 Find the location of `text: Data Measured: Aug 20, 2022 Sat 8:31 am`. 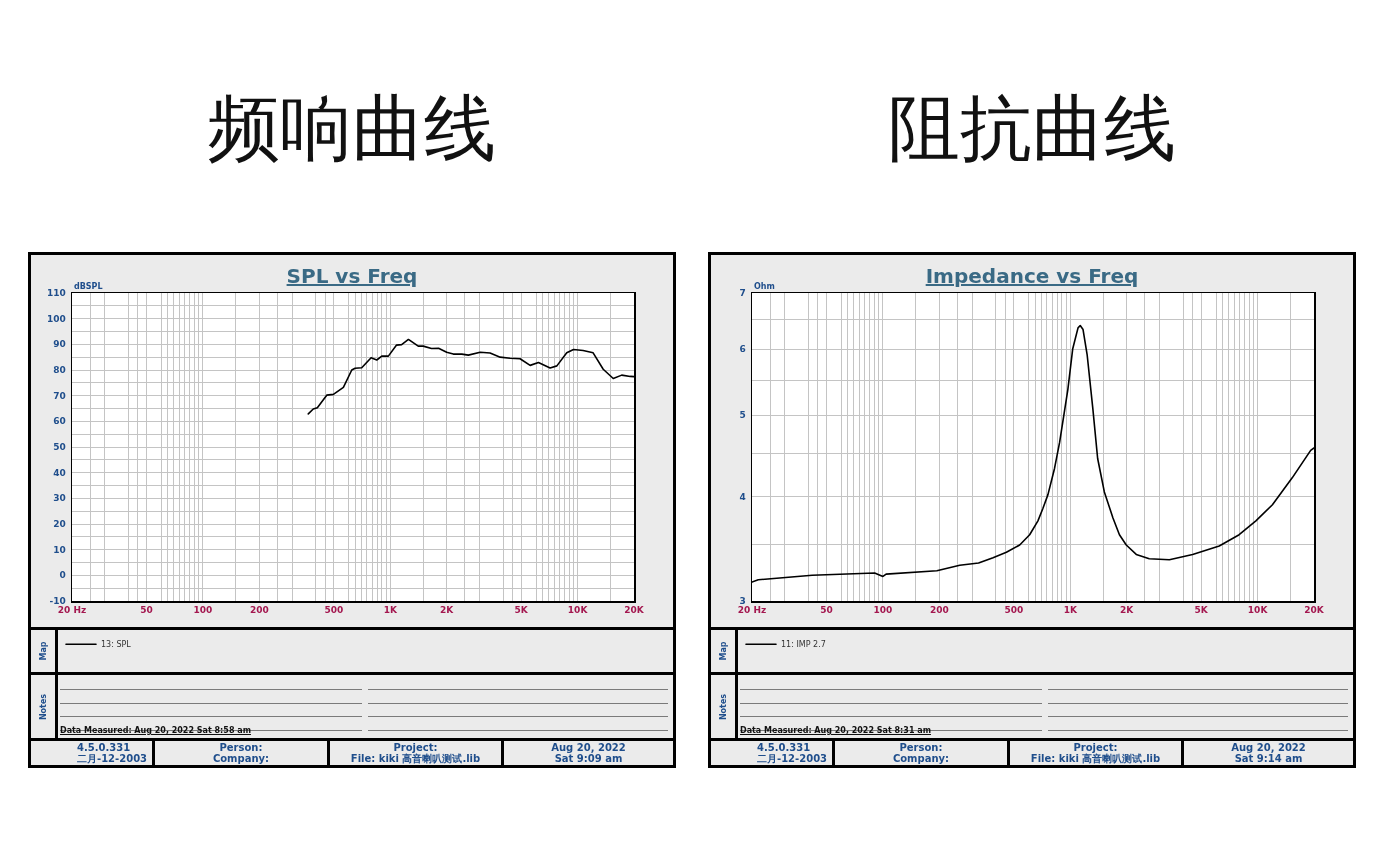

text: Data Measured: Aug 20, 2022 Sat 8:31 am is located at coordinates (835, 730).